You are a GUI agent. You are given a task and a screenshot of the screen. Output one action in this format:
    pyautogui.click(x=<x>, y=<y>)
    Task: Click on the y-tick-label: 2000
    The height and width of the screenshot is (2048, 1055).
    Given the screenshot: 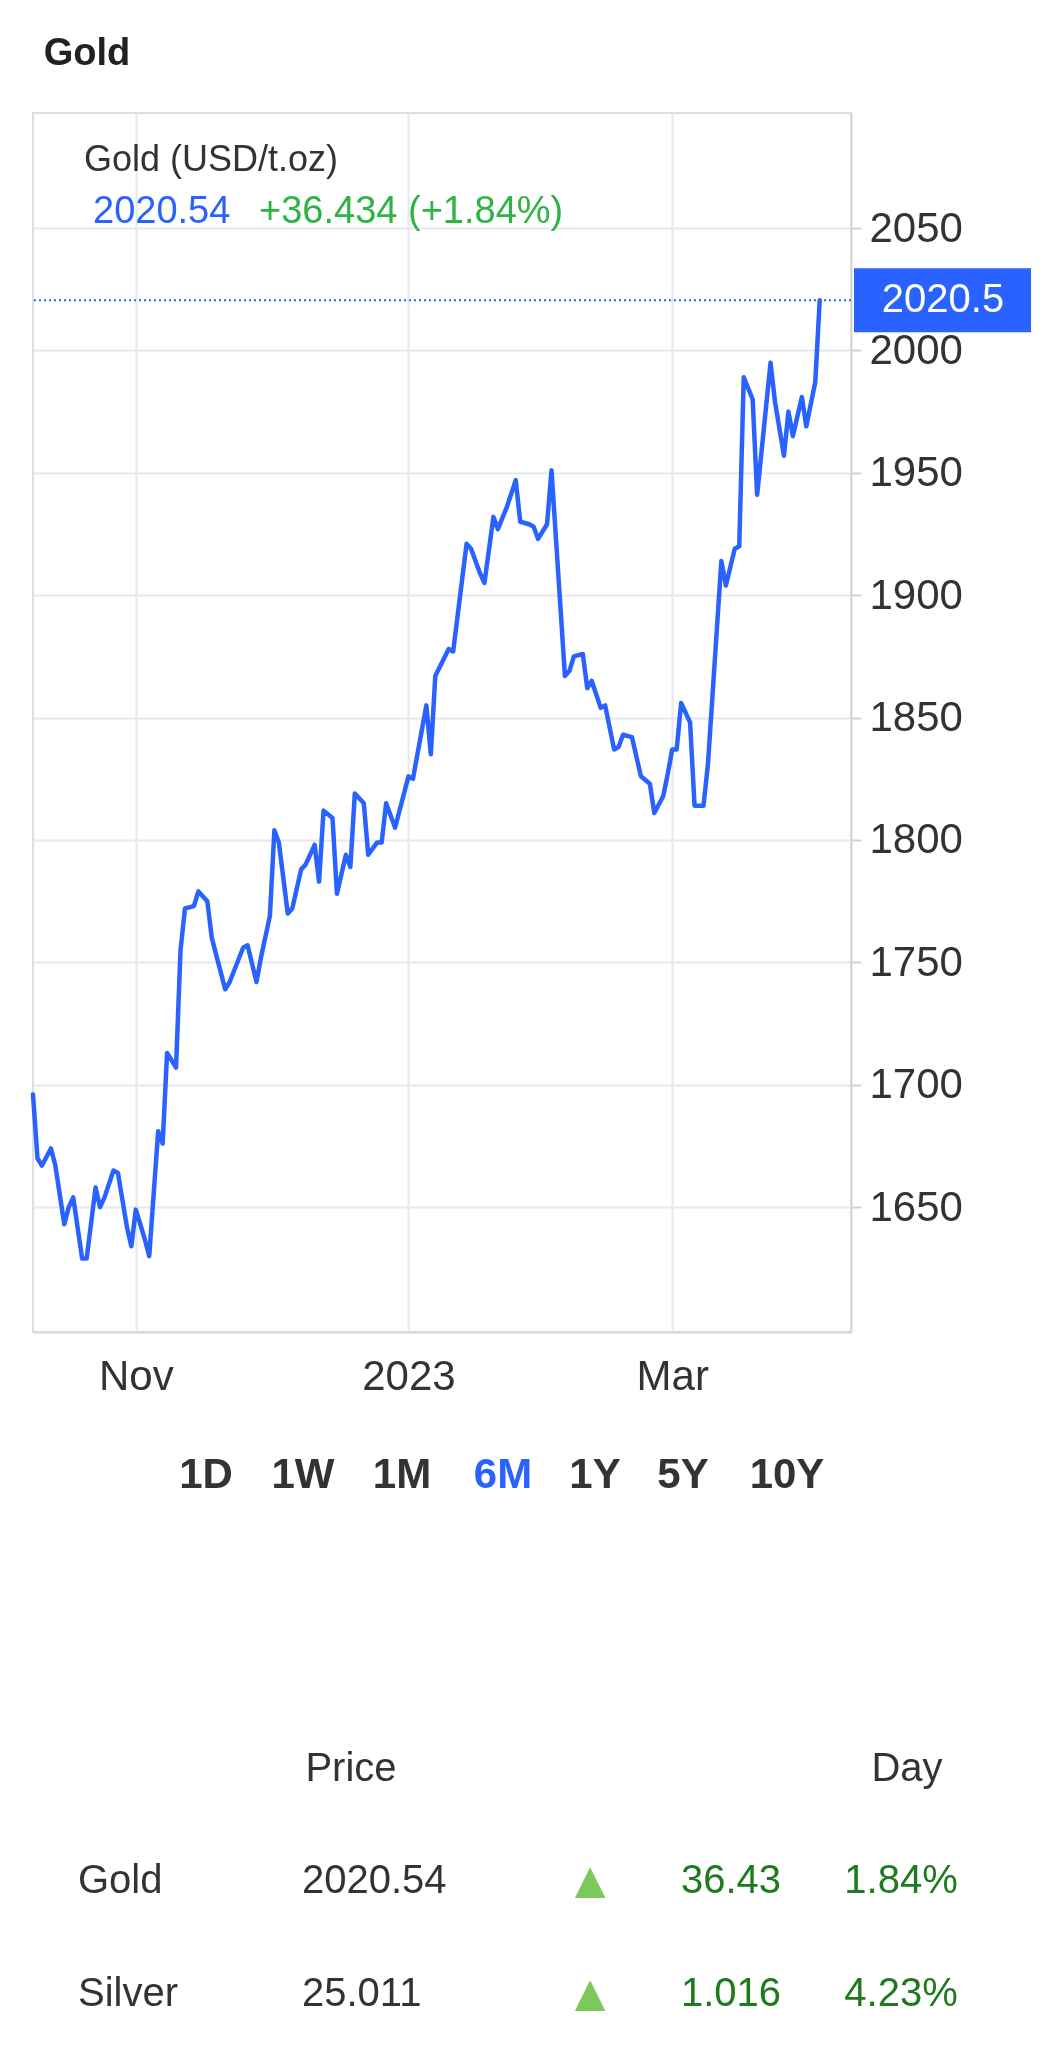 What is the action you would take?
    pyautogui.click(x=916, y=349)
    